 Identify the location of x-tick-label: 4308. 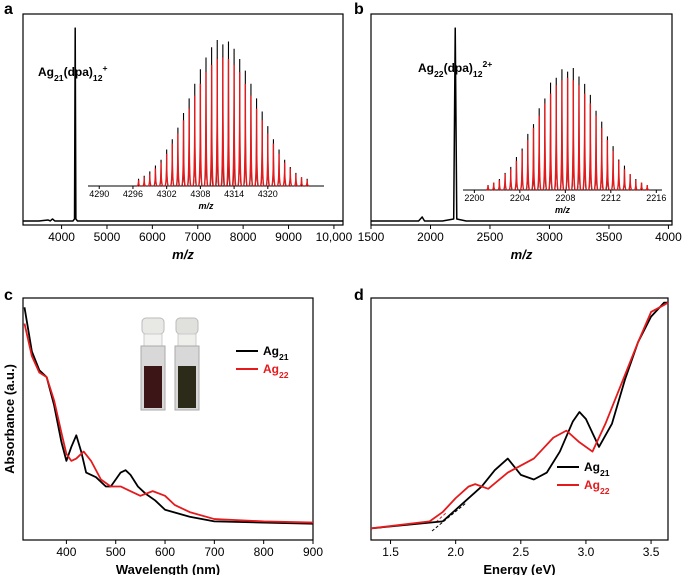
(200, 194).